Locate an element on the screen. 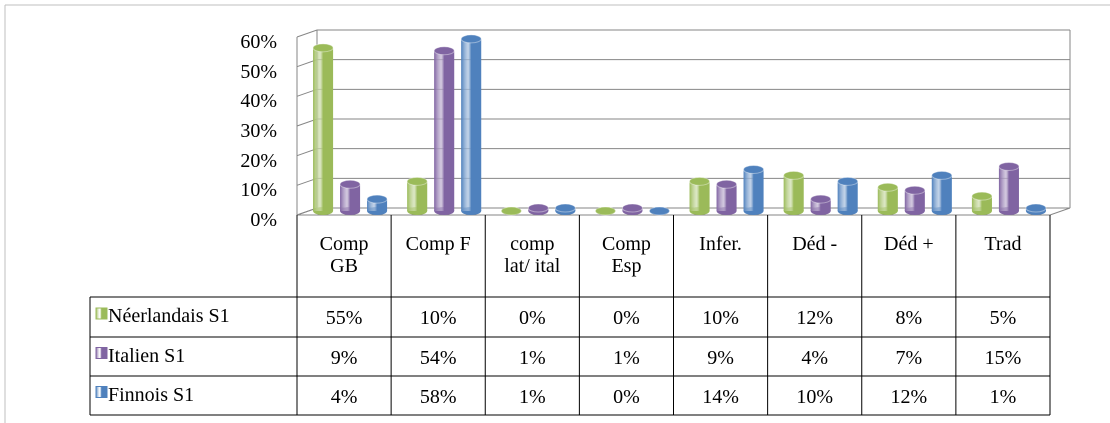 The image size is (1110, 423). category-label: Infer. is located at coordinates (720, 244).